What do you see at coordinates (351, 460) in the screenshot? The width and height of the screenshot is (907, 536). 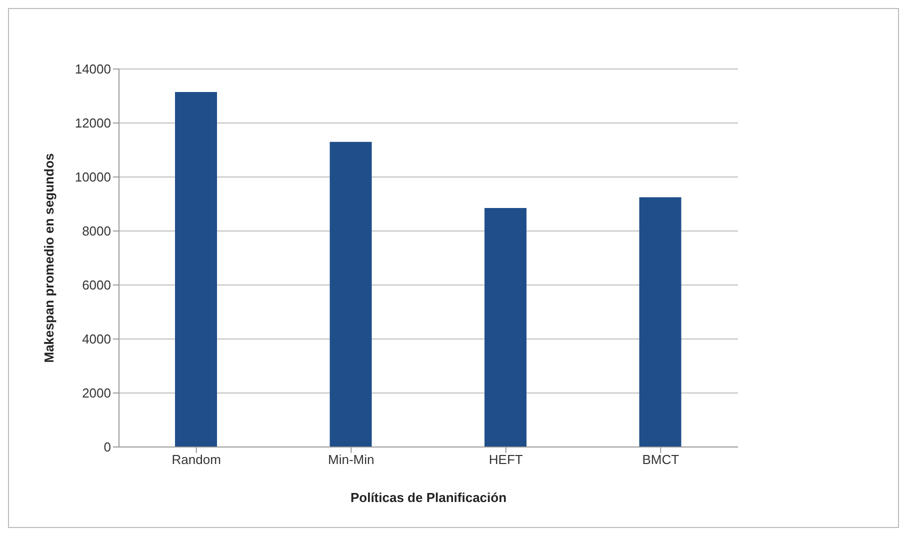 I see `x-tick-label: Min-Min` at bounding box center [351, 460].